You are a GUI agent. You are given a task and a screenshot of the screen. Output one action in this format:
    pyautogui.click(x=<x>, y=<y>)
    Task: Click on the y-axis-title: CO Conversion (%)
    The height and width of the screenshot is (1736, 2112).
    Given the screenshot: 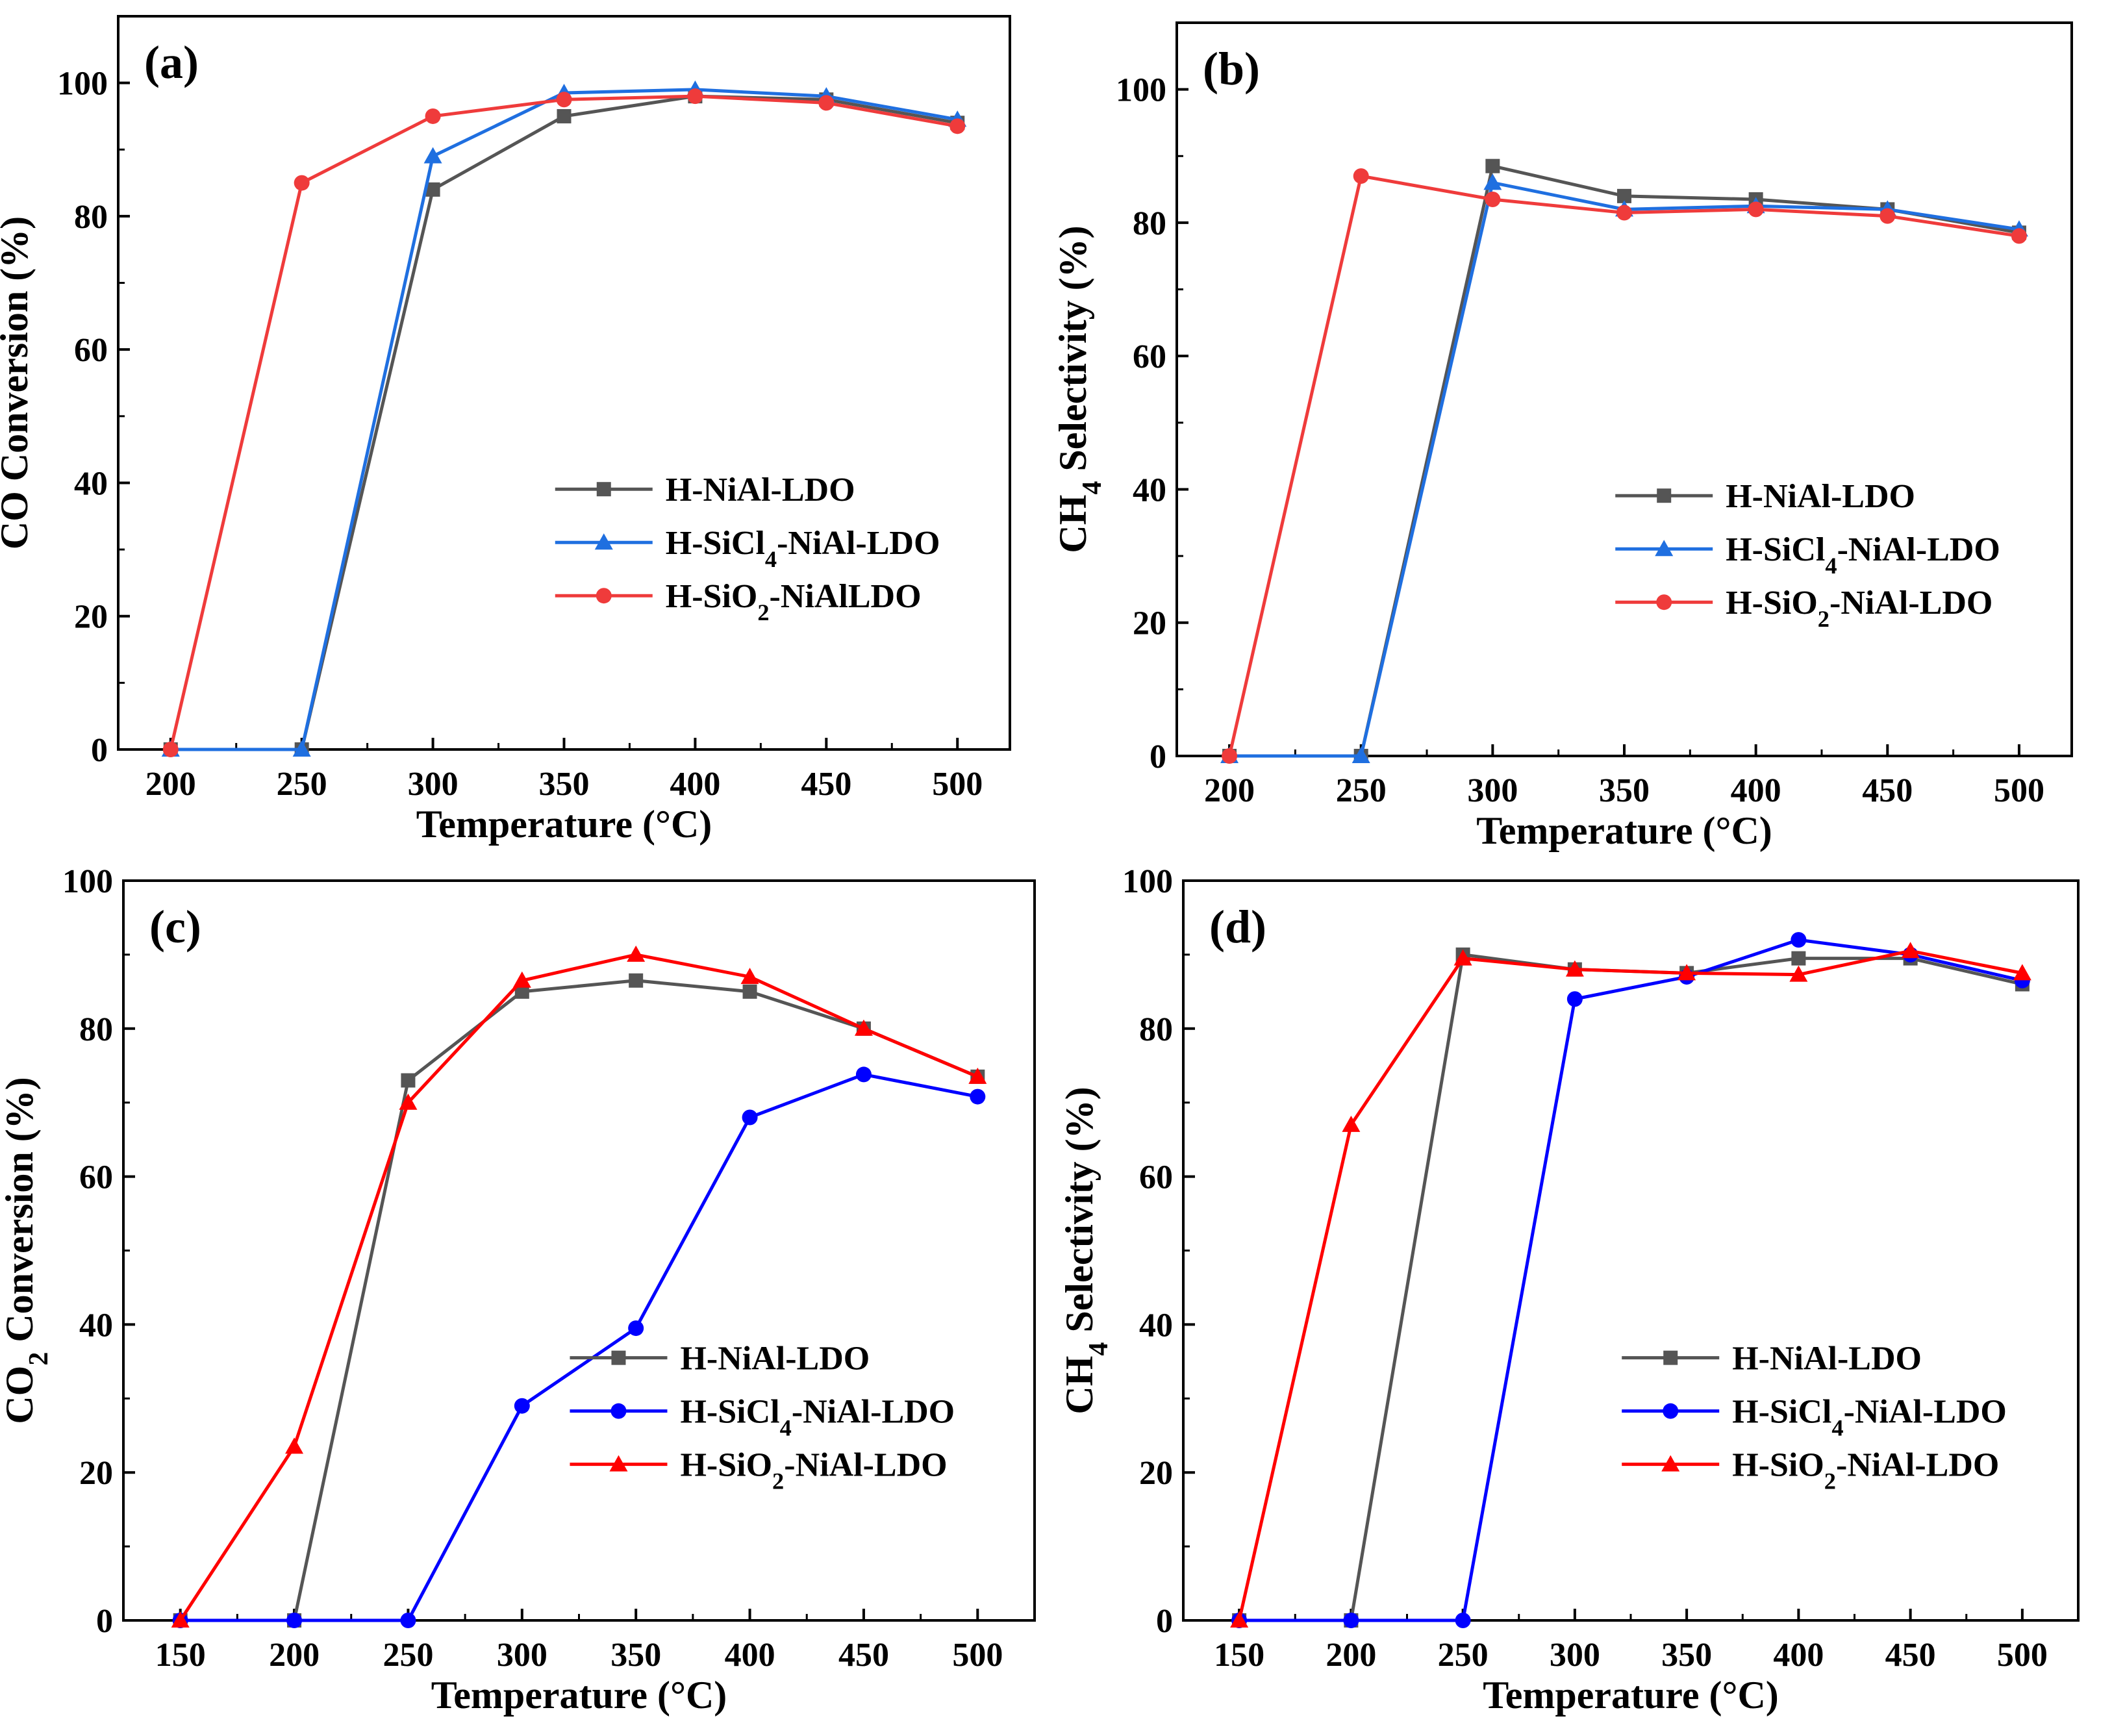 What is the action you would take?
    pyautogui.click(x=18, y=382)
    